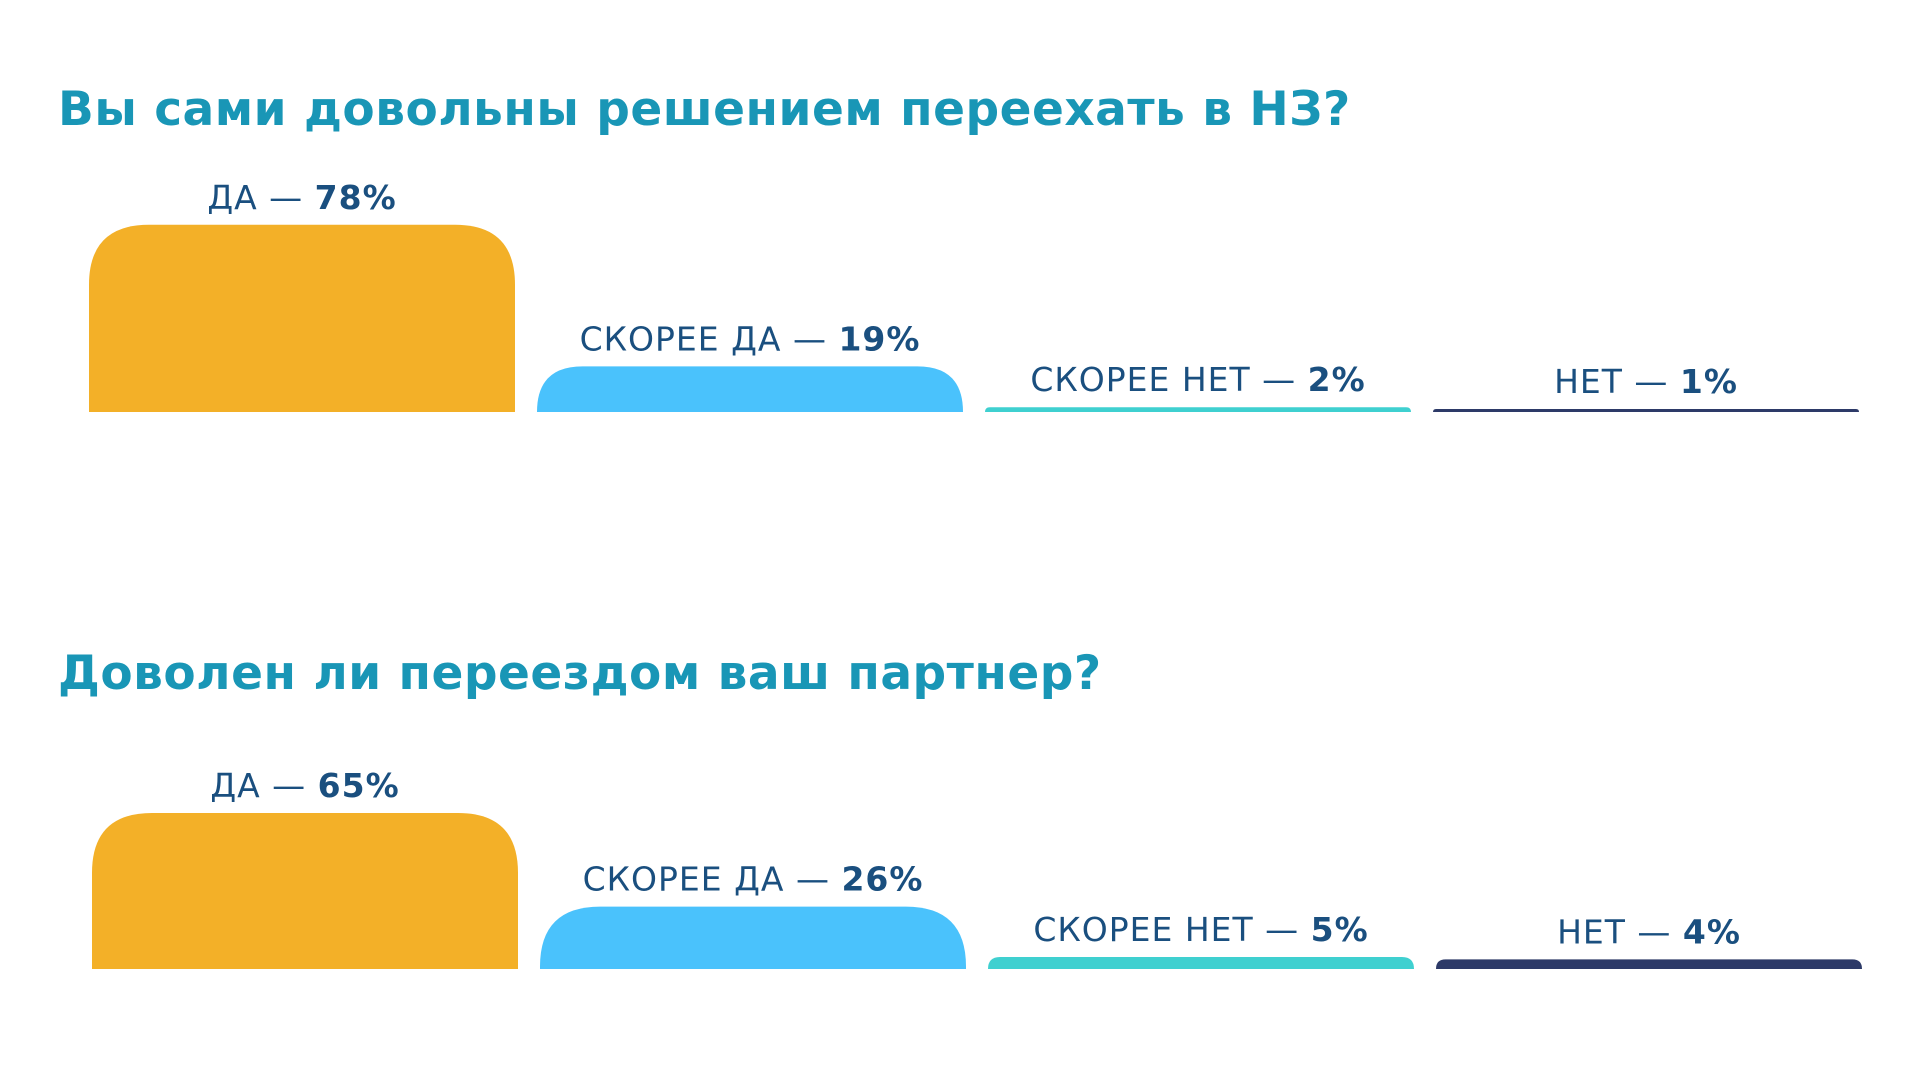 The image size is (1920, 1080). Describe the element at coordinates (301, 197) in the screenshot. I see `bar-label-1: ДА — 78%` at that location.